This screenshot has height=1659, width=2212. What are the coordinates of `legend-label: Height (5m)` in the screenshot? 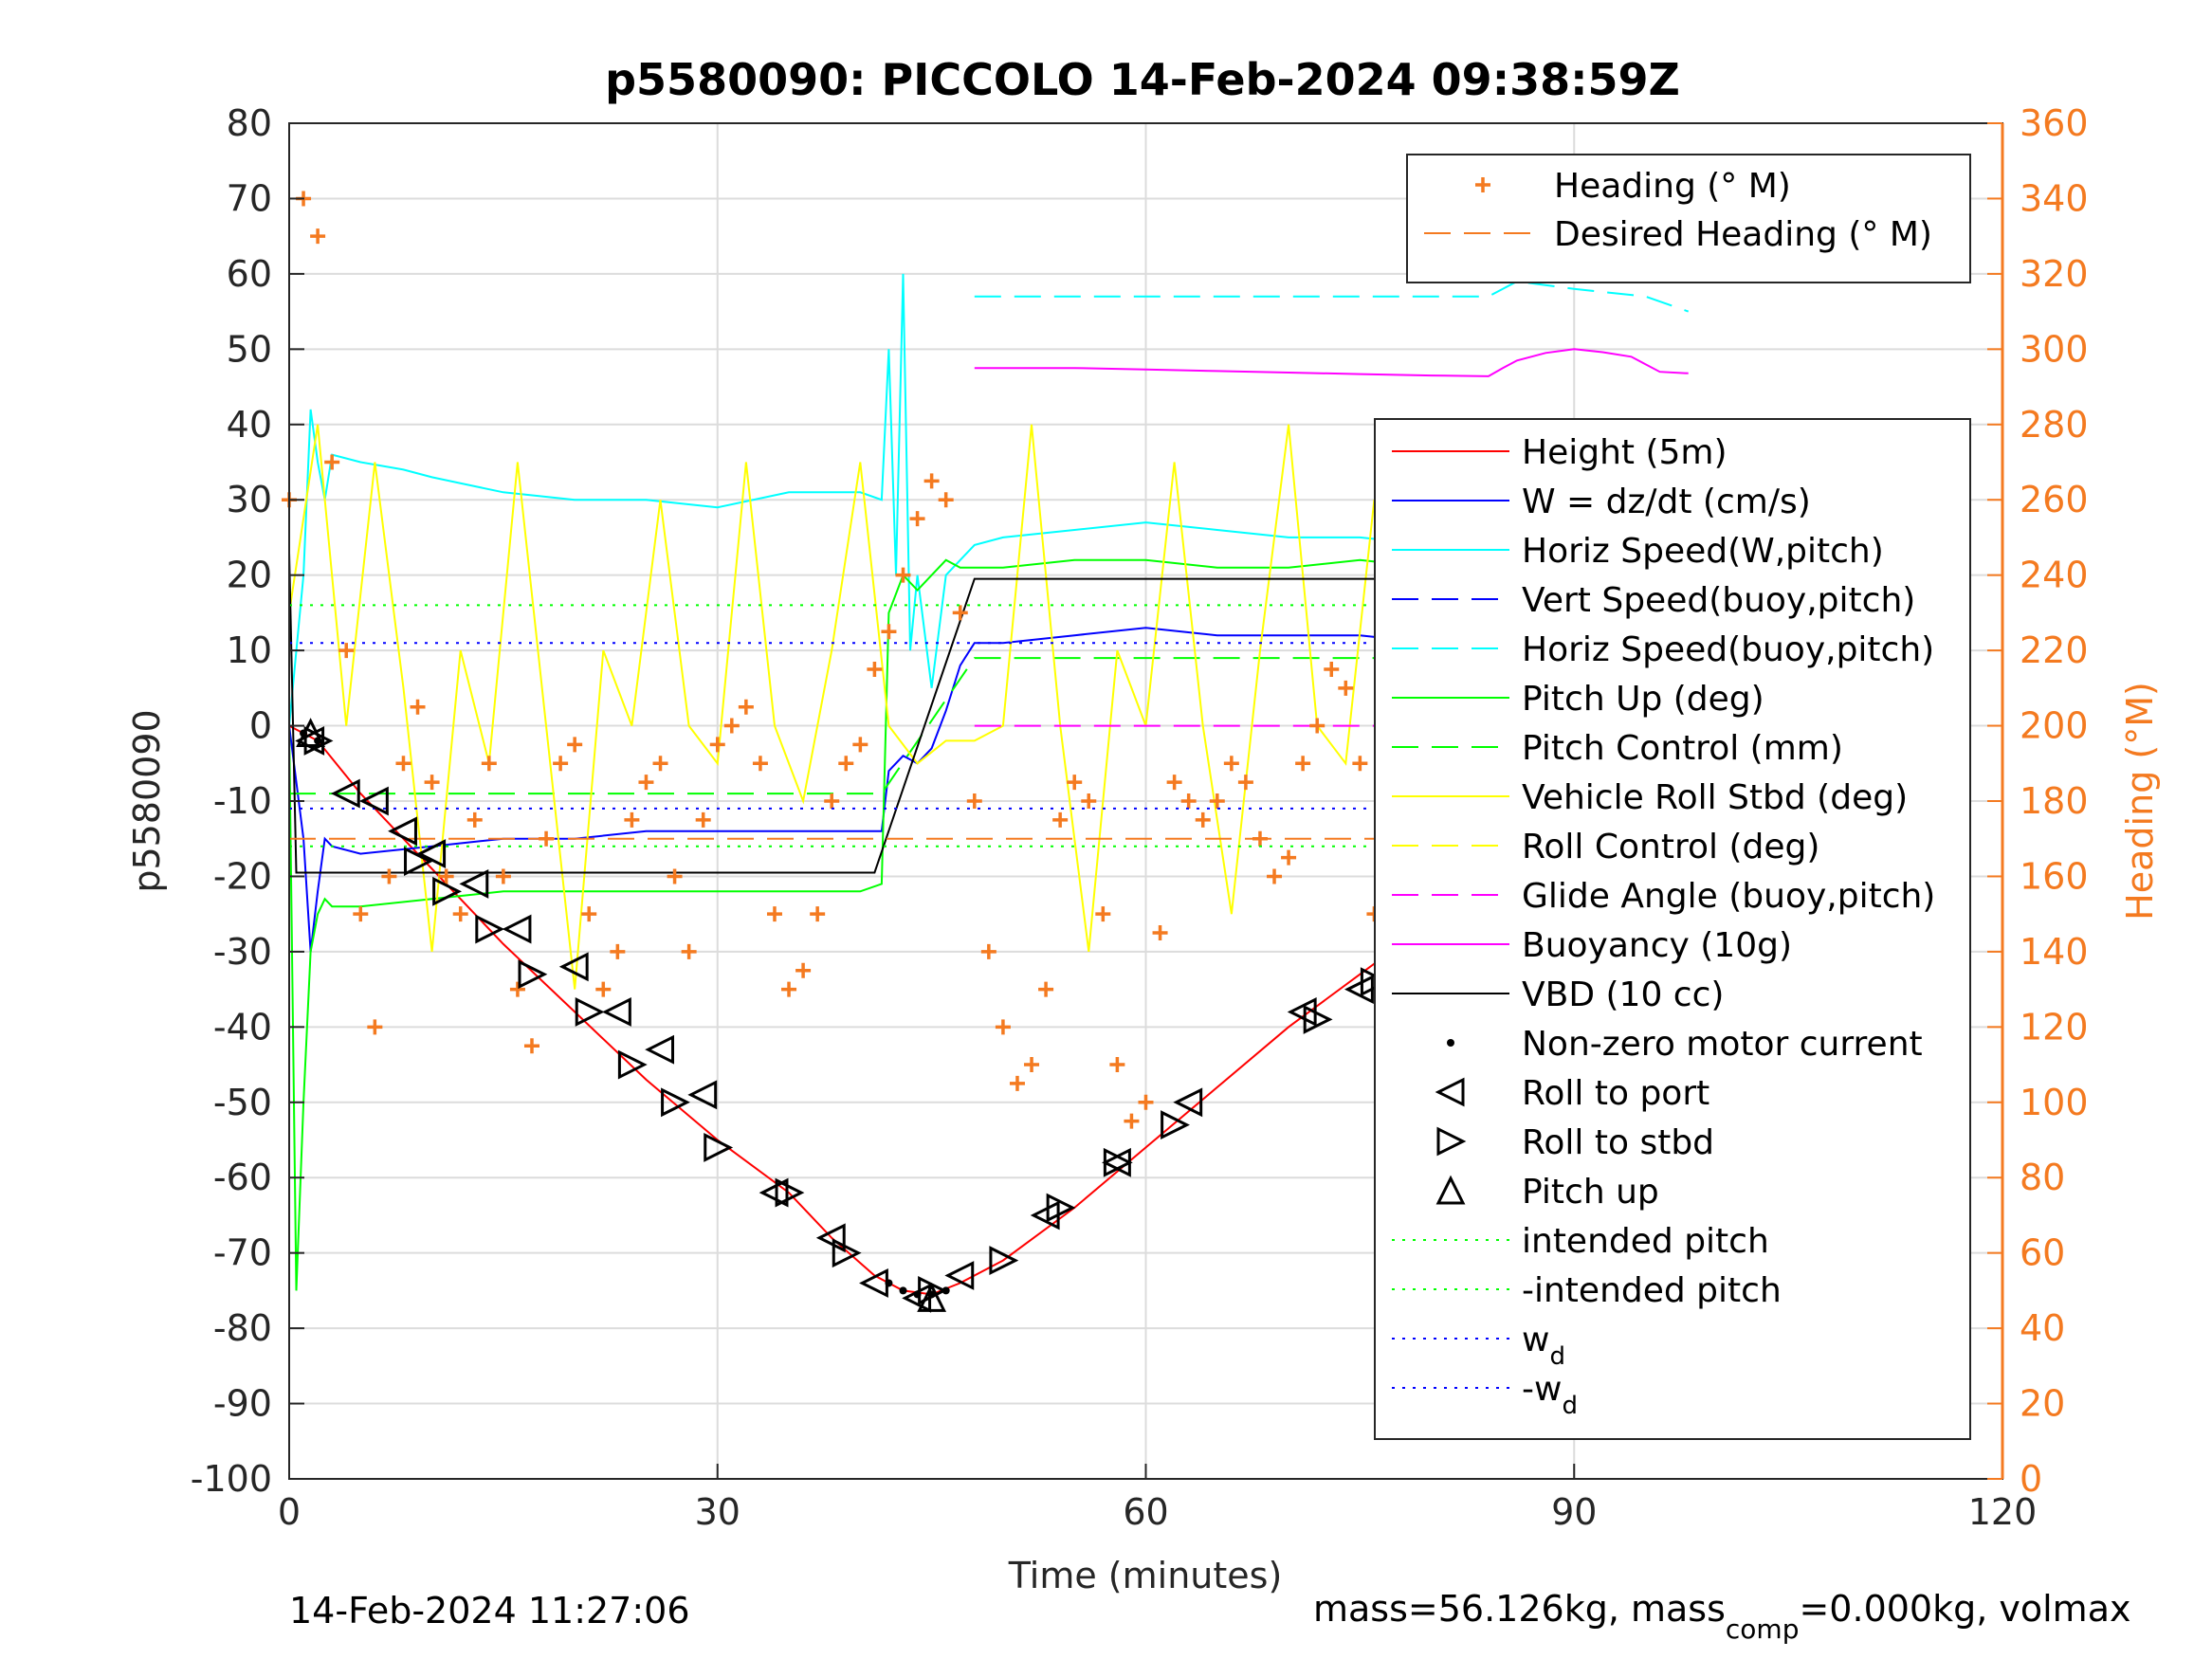 It's located at (1625, 452).